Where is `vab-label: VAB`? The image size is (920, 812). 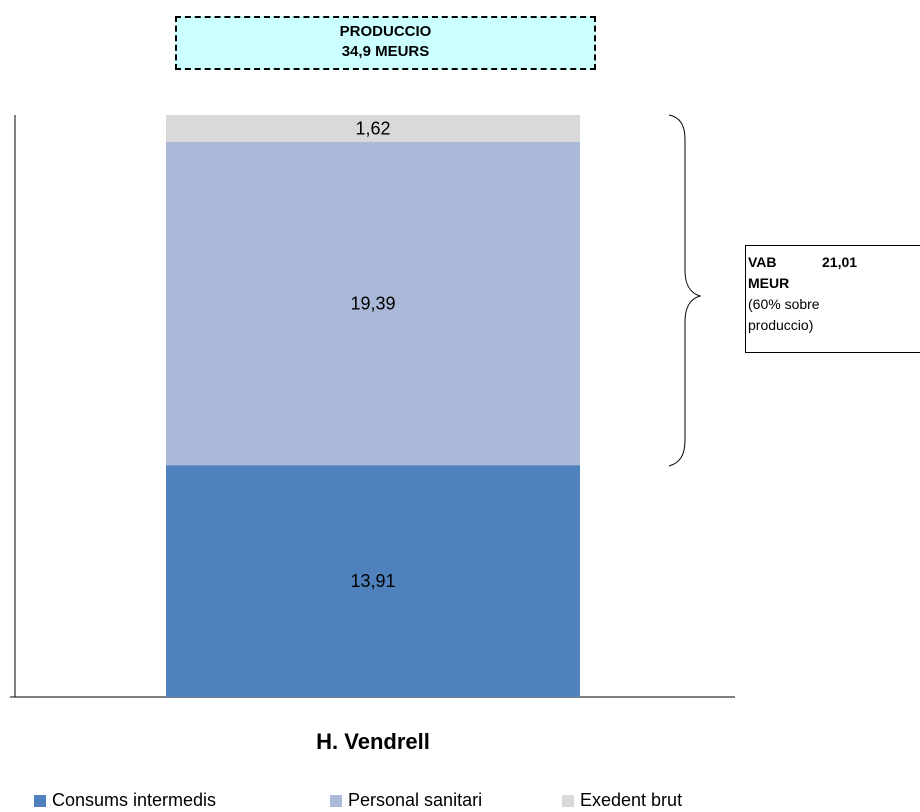
vab-label: VAB is located at coordinates (762, 262).